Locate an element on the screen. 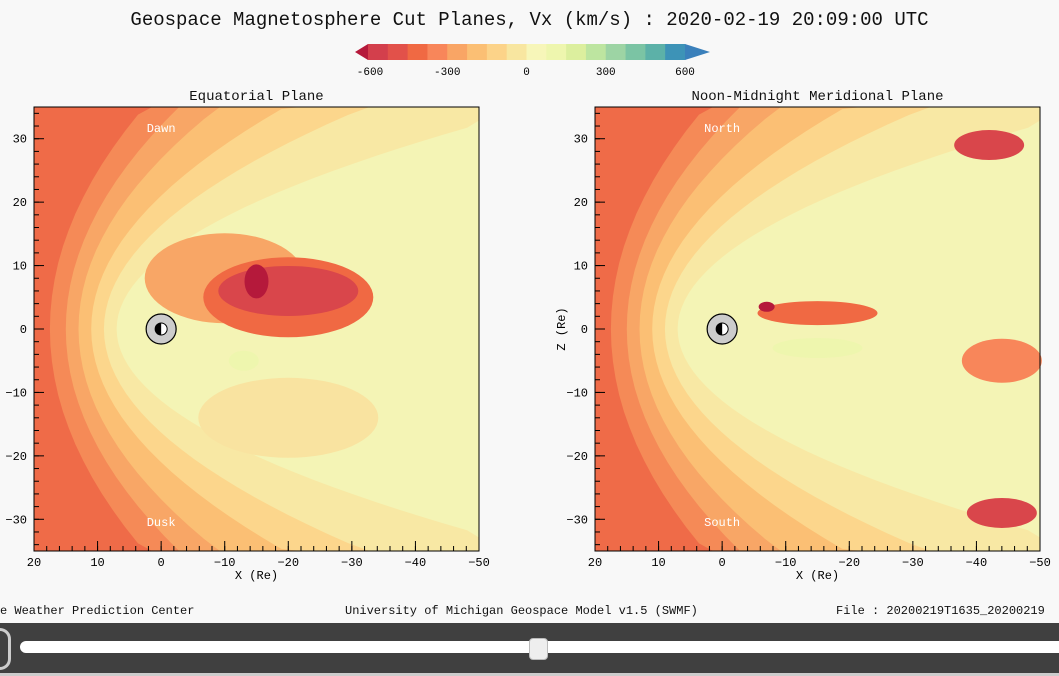 This screenshot has width=1059, height=676. y-axis-label: Z (Re) is located at coordinates (562, 328).